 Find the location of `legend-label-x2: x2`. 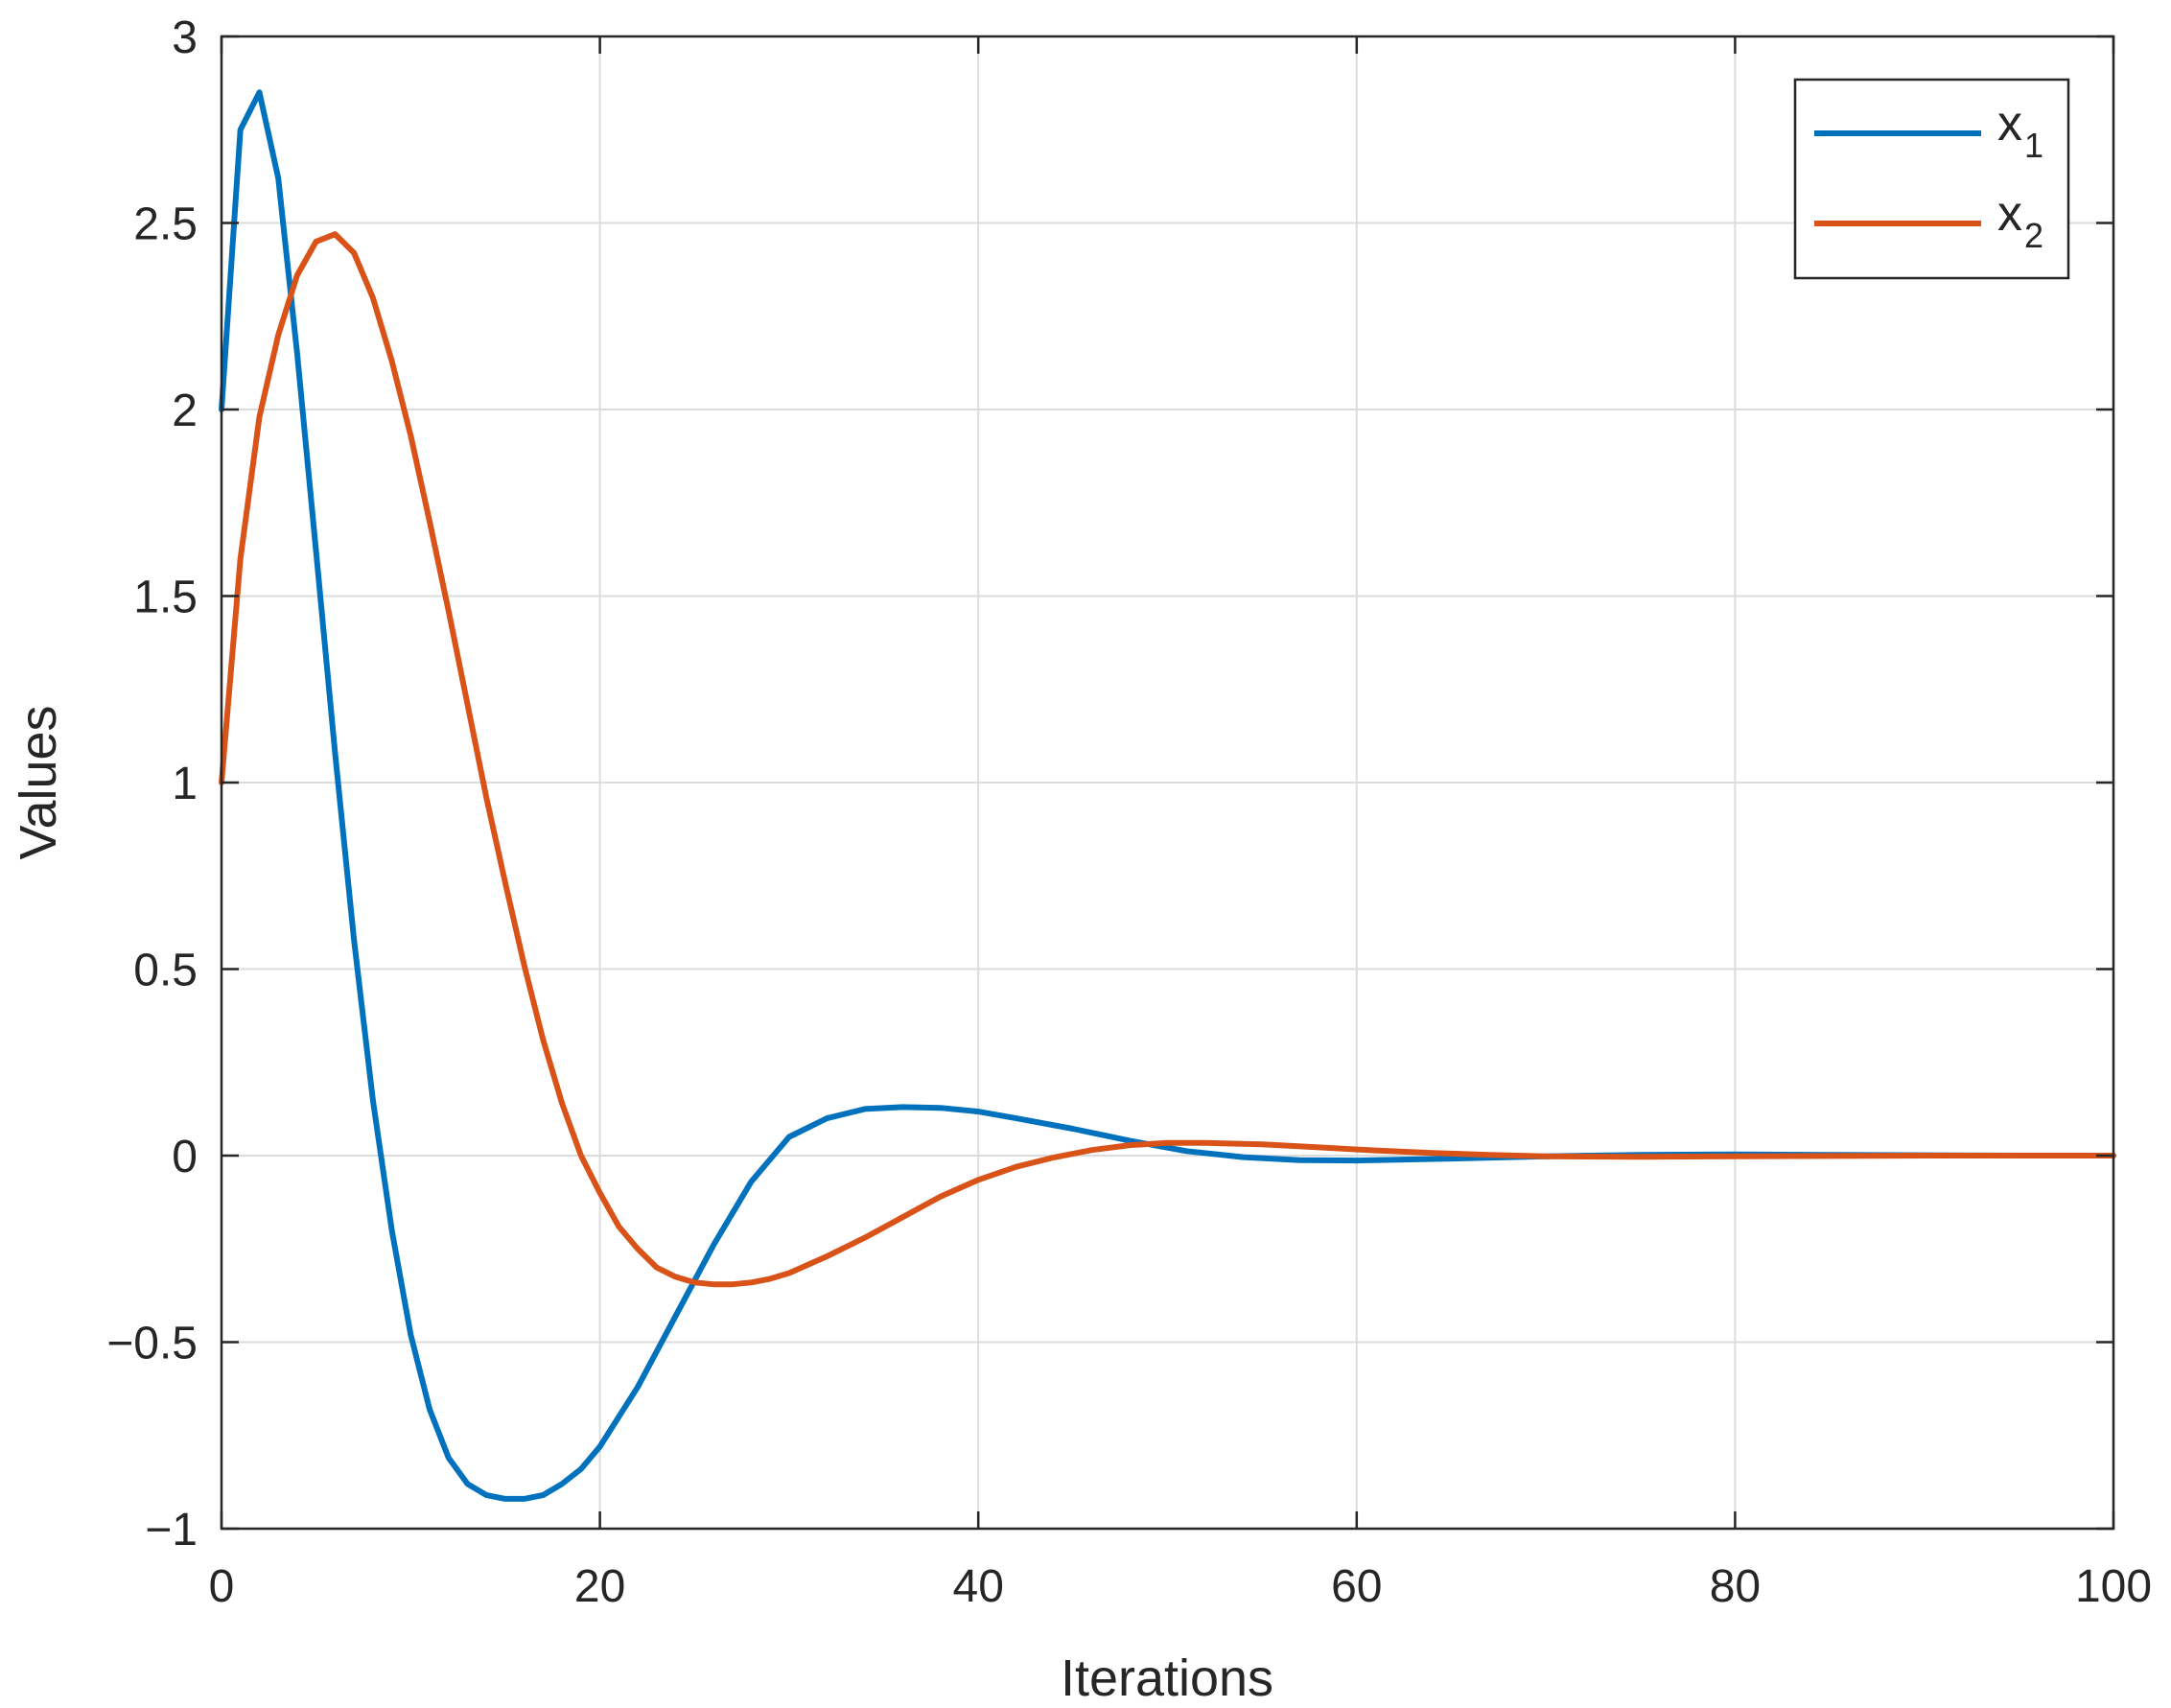

legend-label-x2: x2 is located at coordinates (2020, 221).